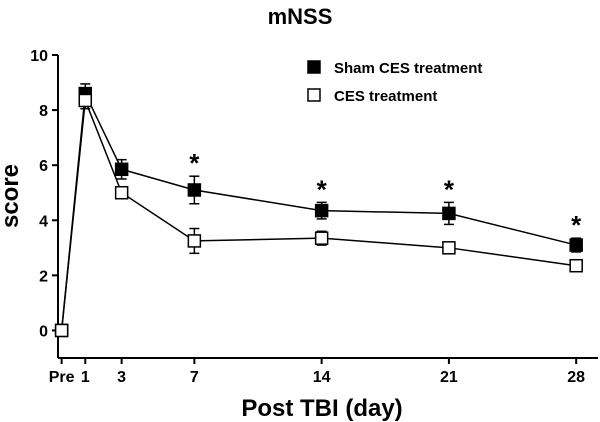 This screenshot has height=422, width=600. I want to click on y-tick-label: 4, so click(43, 221).